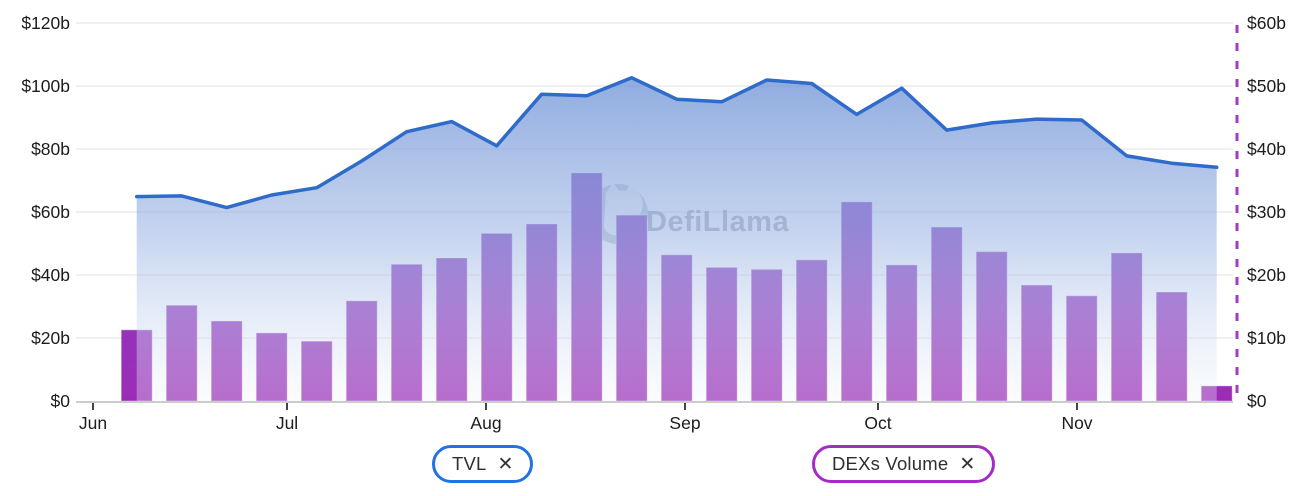 The height and width of the screenshot is (496, 1303). Describe the element at coordinates (50, 212) in the screenshot. I see `left-axis-tick-label: $60b` at that location.